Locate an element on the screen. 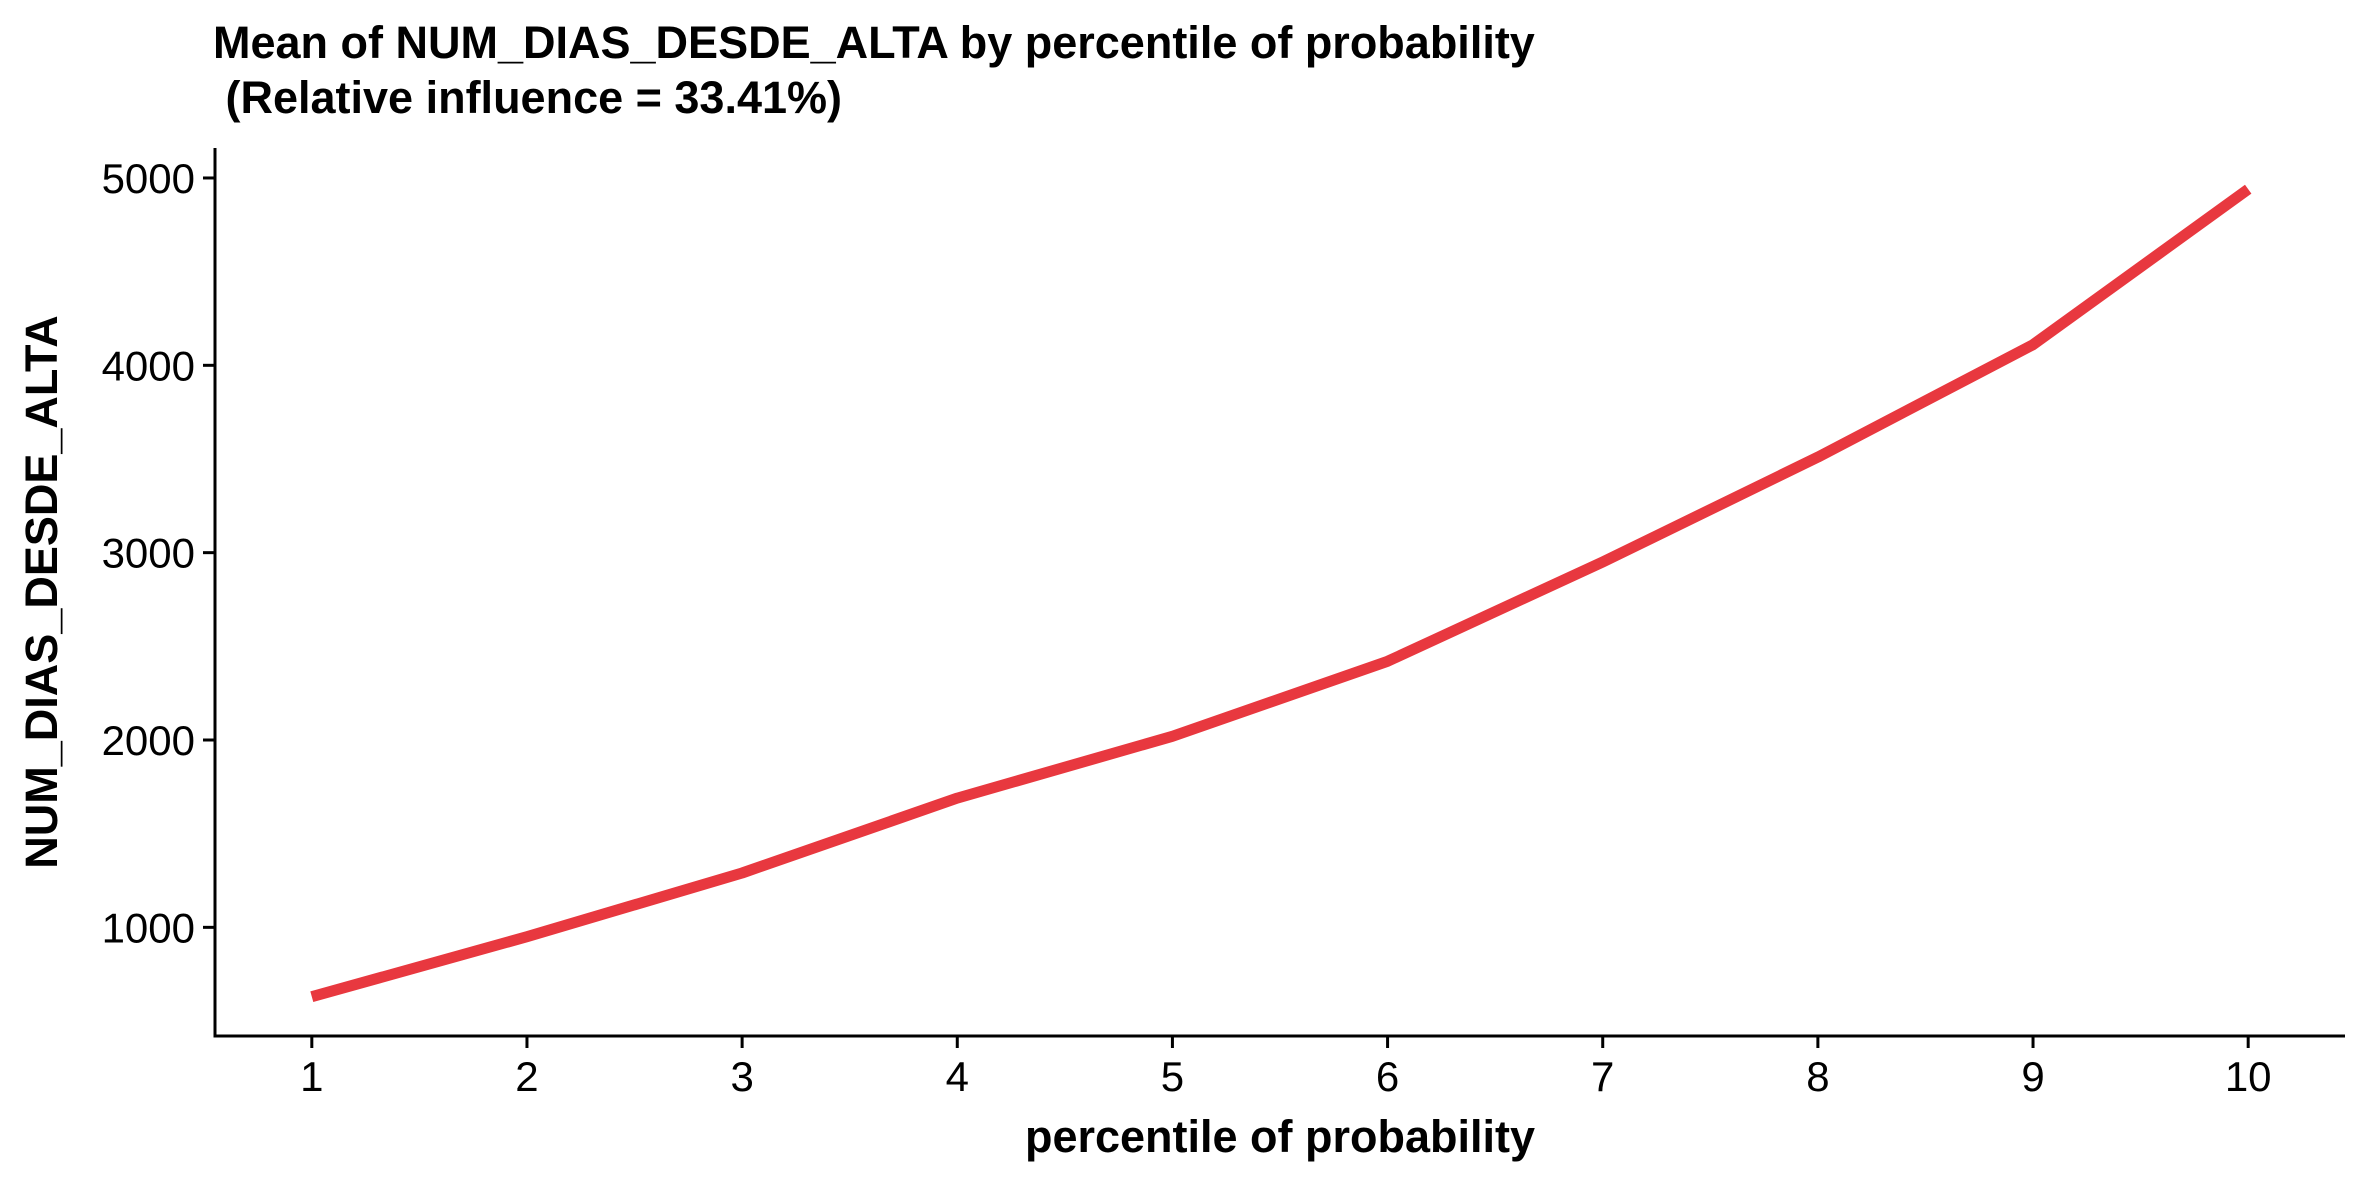  y-axis-title: NUM_DIAS_DESDE_ALTA is located at coordinates (41, 591).